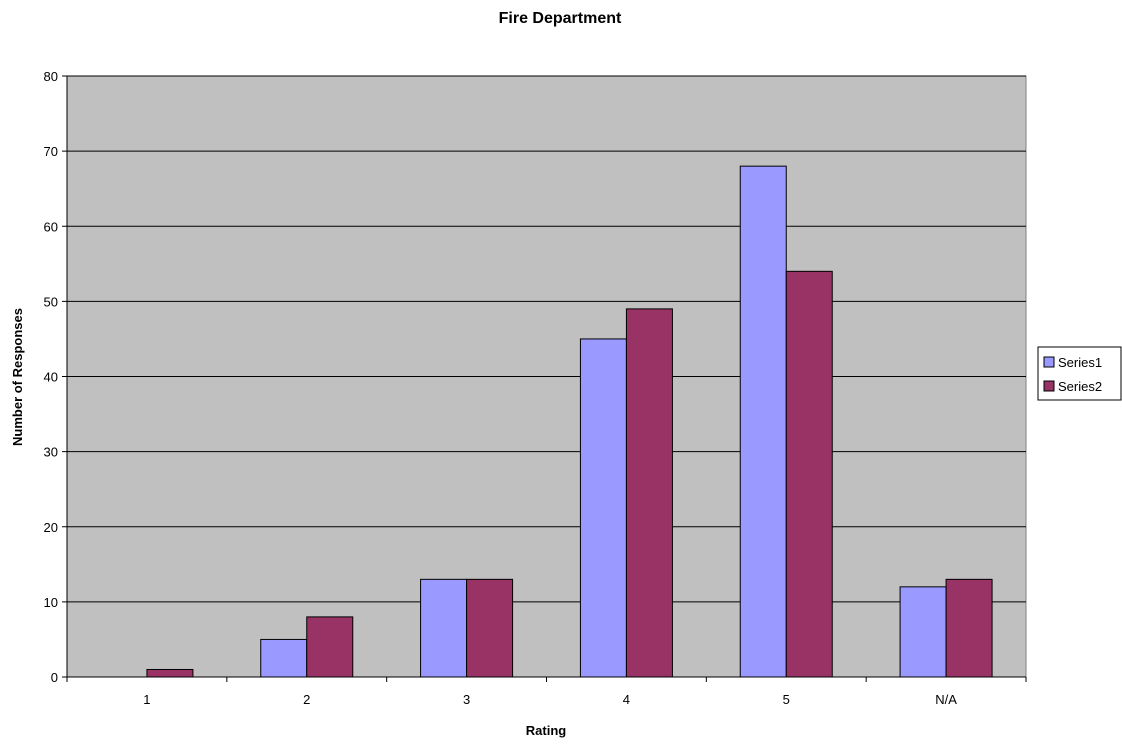 The width and height of the screenshot is (1122, 749). I want to click on x-tick-label: 2, so click(306, 699).